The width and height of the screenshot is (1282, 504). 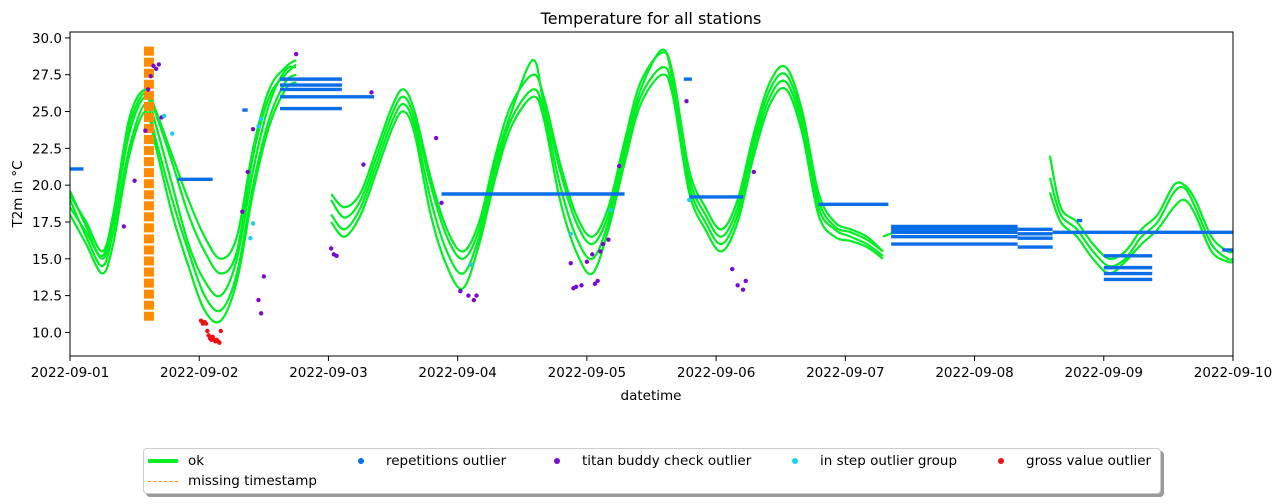 I want to click on titan-dot-swatch, so click(x=557, y=461).